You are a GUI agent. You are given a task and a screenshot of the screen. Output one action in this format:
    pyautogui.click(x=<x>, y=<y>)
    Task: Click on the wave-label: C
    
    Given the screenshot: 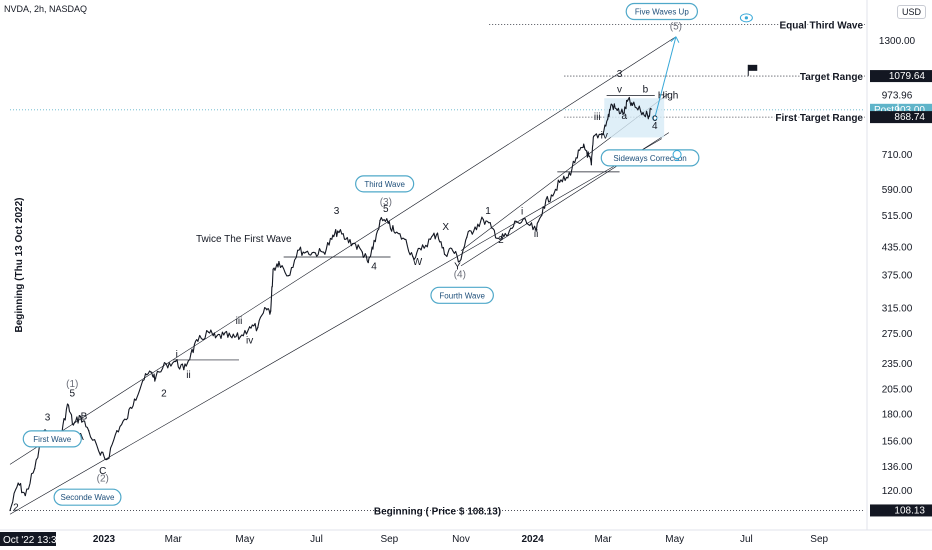 What is the action you would take?
    pyautogui.click(x=102, y=471)
    